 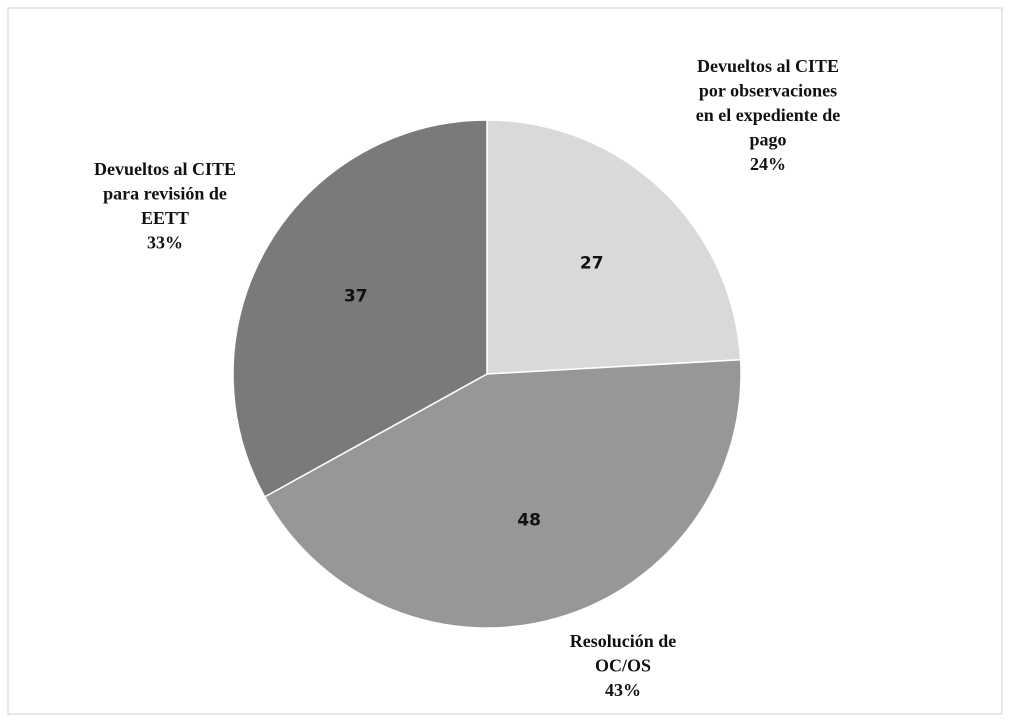 I want to click on category-label: OC/OS, so click(x=623, y=666).